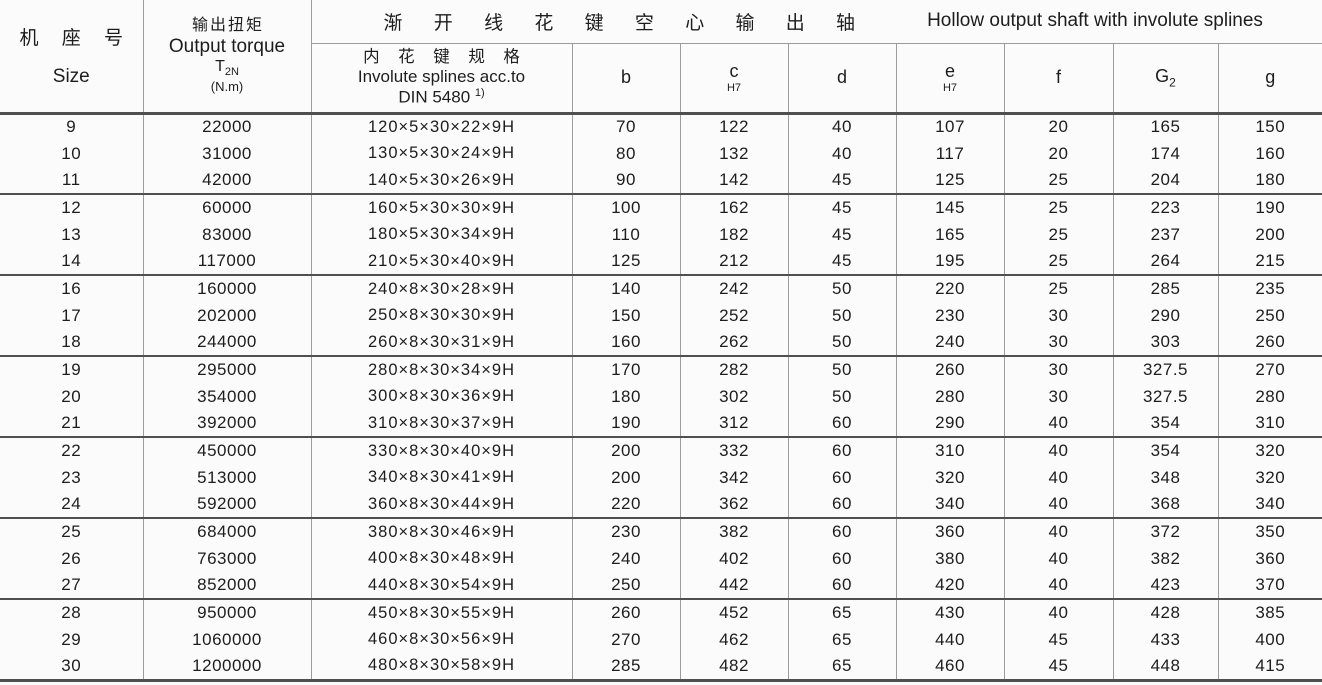 This screenshot has width=1322, height=685. Describe the element at coordinates (442, 639) in the screenshot. I see `cell-spline: 460×8×30×56×9H` at that location.